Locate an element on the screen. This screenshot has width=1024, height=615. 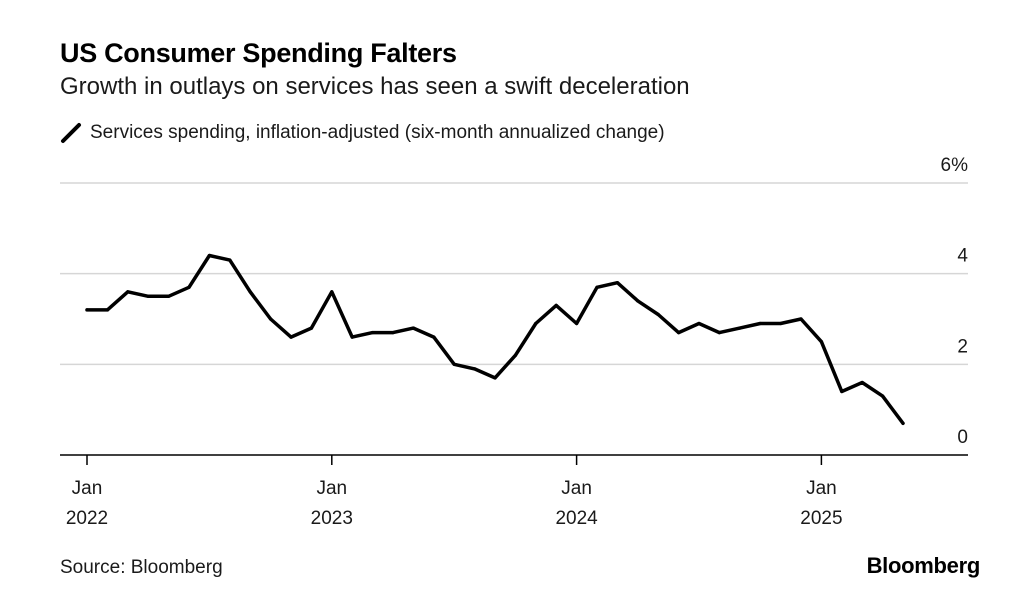
source-note: Source: Bloomberg is located at coordinates (141, 567).